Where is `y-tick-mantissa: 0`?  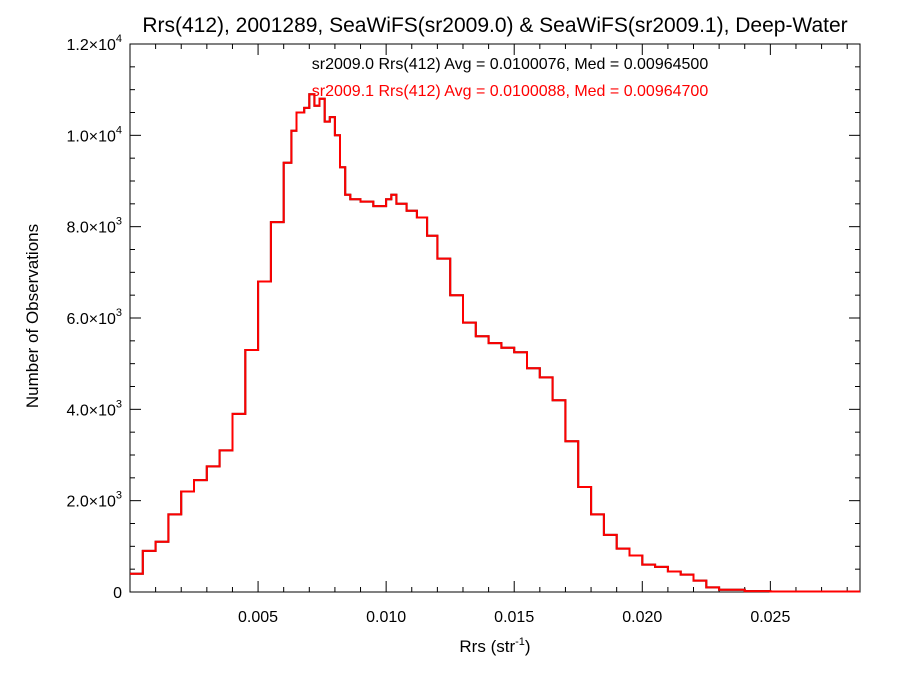 y-tick-mantissa: 0 is located at coordinates (117, 593).